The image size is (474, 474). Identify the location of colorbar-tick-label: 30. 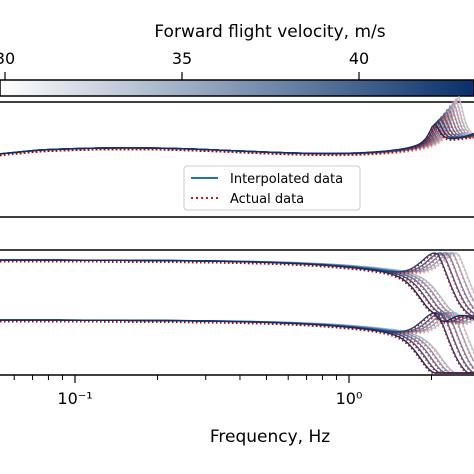
(7, 58).